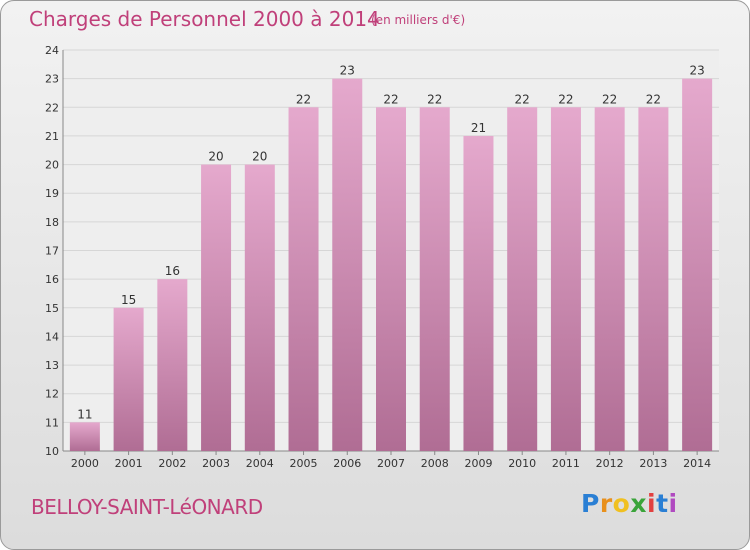 The width and height of the screenshot is (750, 550). What do you see at coordinates (52, 336) in the screenshot?
I see `y-tick-label: 14` at bounding box center [52, 336].